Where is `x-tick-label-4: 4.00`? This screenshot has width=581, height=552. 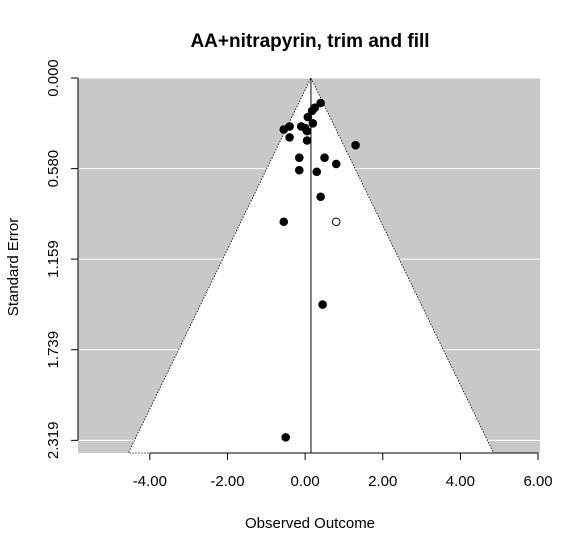 x-tick-label-4: 4.00 is located at coordinates (460, 481).